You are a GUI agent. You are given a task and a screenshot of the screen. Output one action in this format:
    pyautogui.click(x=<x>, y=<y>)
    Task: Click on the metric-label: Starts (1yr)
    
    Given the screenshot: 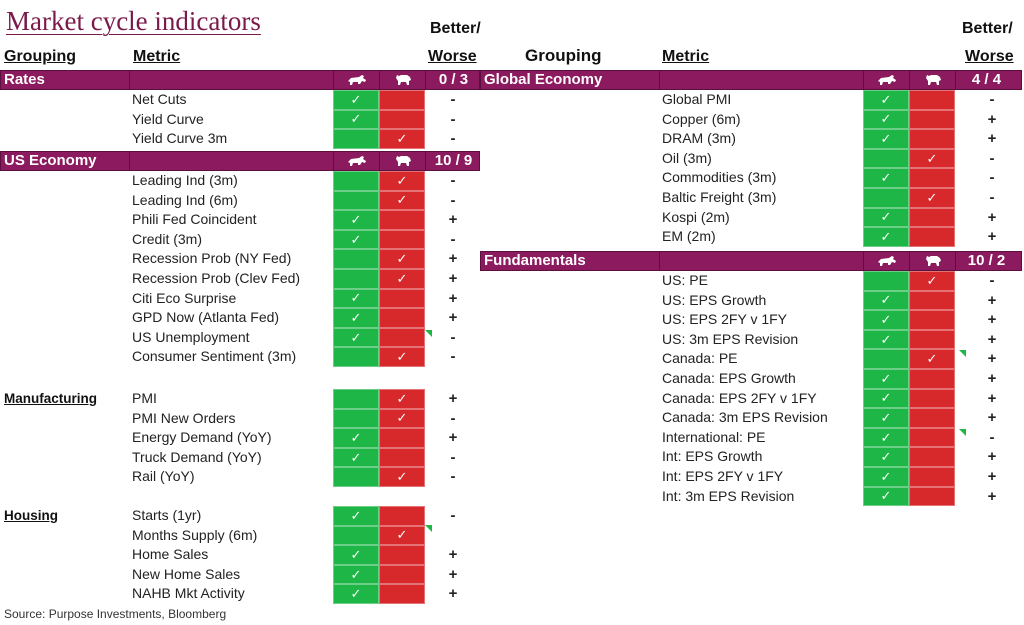 What is the action you would take?
    pyautogui.click(x=167, y=515)
    